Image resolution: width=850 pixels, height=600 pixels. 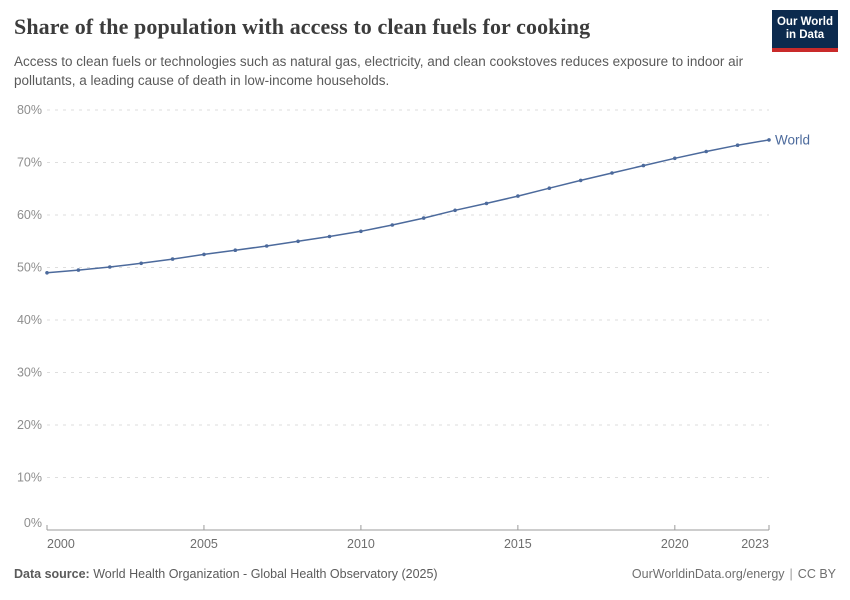 What do you see at coordinates (518, 544) in the screenshot?
I see `x-axis-tick-label: 2015` at bounding box center [518, 544].